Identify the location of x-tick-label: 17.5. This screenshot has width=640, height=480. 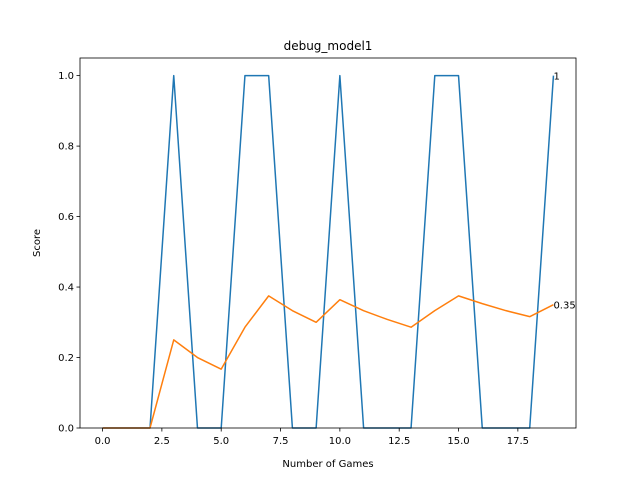
(518, 441).